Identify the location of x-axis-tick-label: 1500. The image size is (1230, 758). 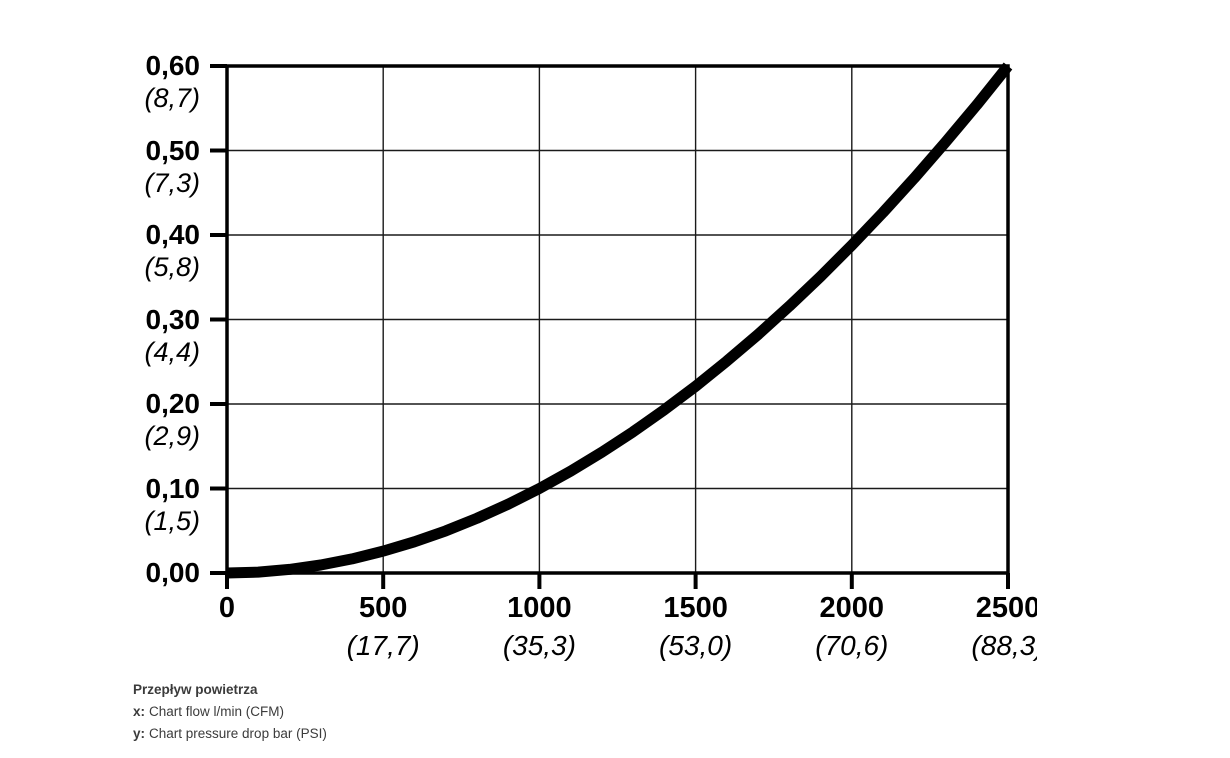
(695, 608).